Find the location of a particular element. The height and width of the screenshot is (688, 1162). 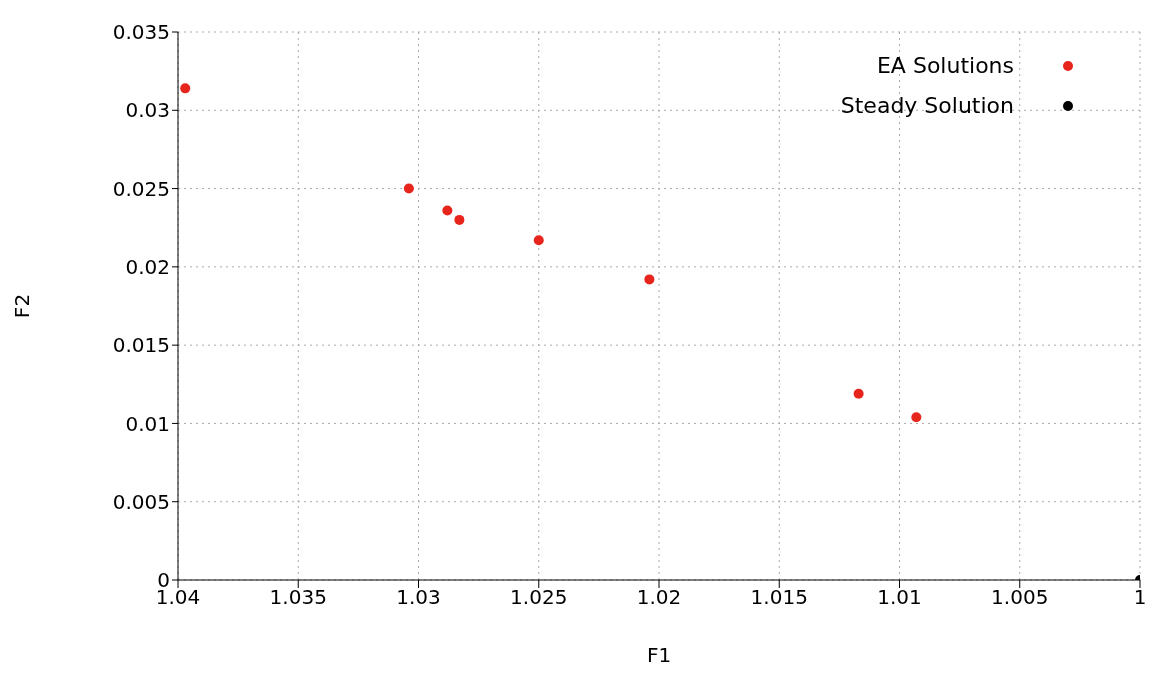

x-axis-title: F1 is located at coordinates (659, 655).